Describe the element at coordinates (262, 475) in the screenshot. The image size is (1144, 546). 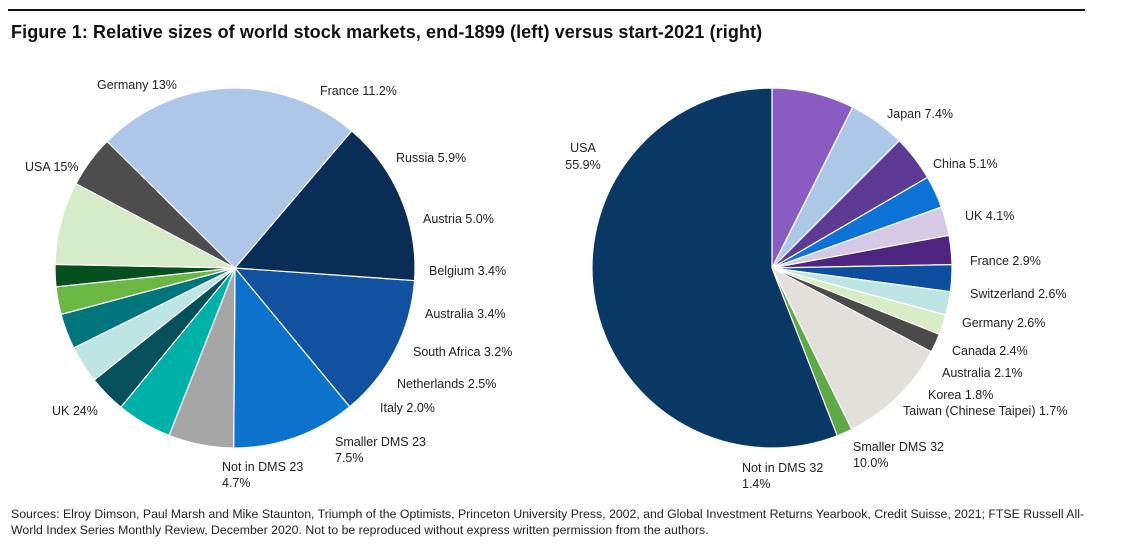
I see `slice-label-end-1899-not-in-dms-23: Not in DMS 23 4.7%` at that location.